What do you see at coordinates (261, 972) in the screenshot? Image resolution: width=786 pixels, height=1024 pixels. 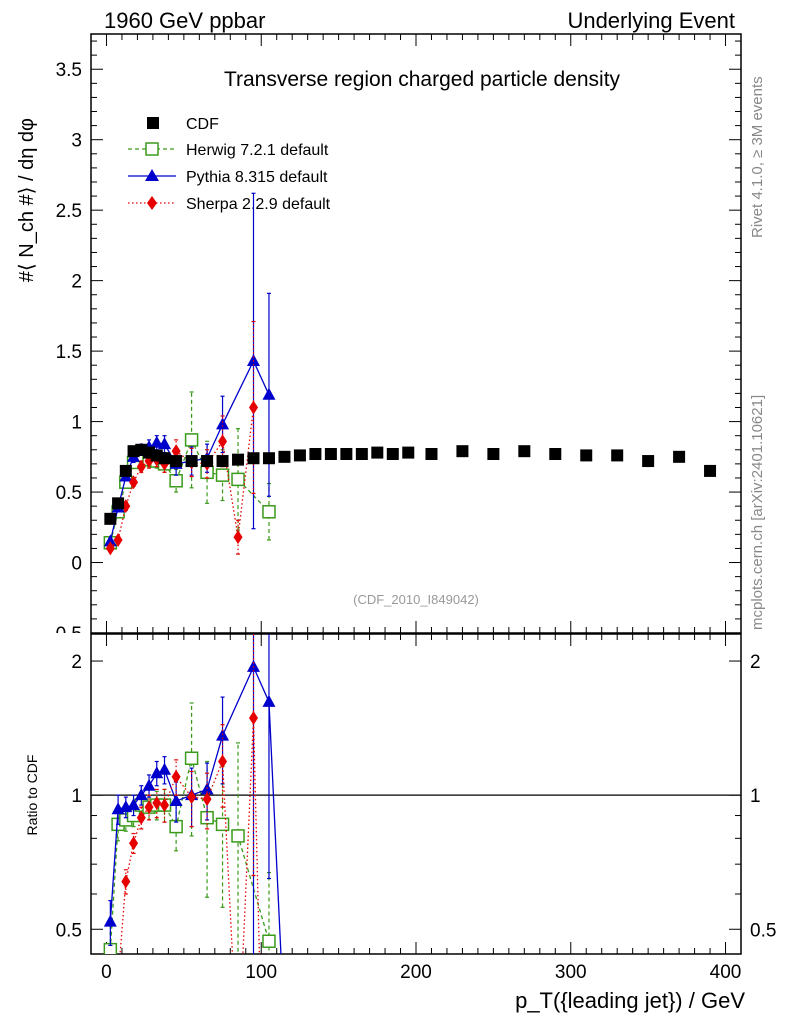 I see `x-tick-label: 100` at bounding box center [261, 972].